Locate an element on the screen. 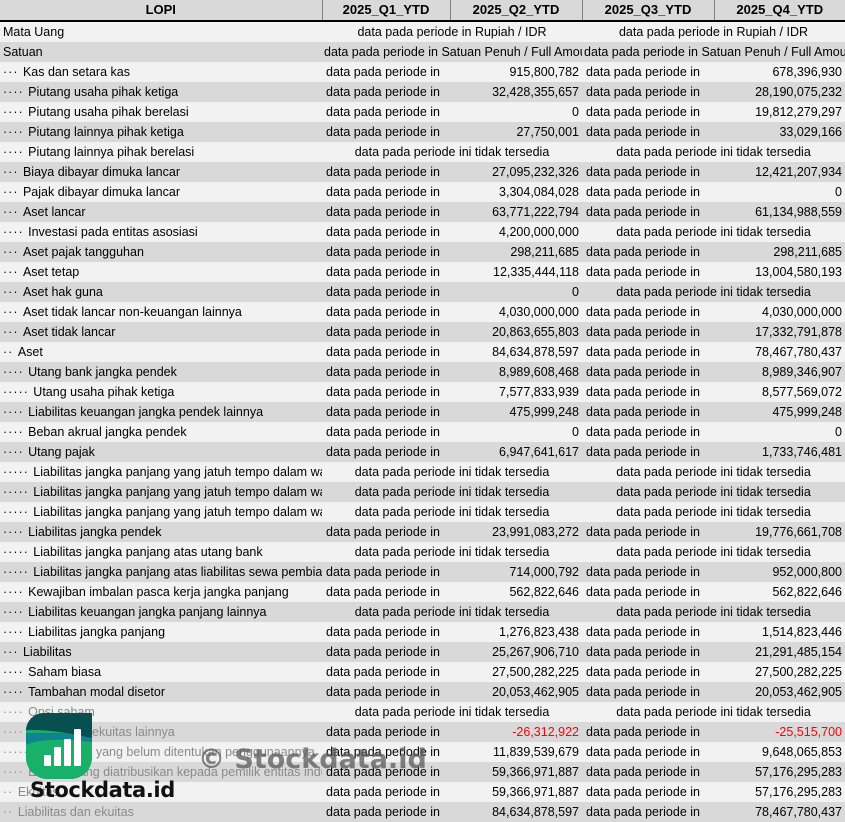 The image size is (845, 822). column-header-2025-q4-ytd: 2025_Q4_YTD is located at coordinates (779, 11).